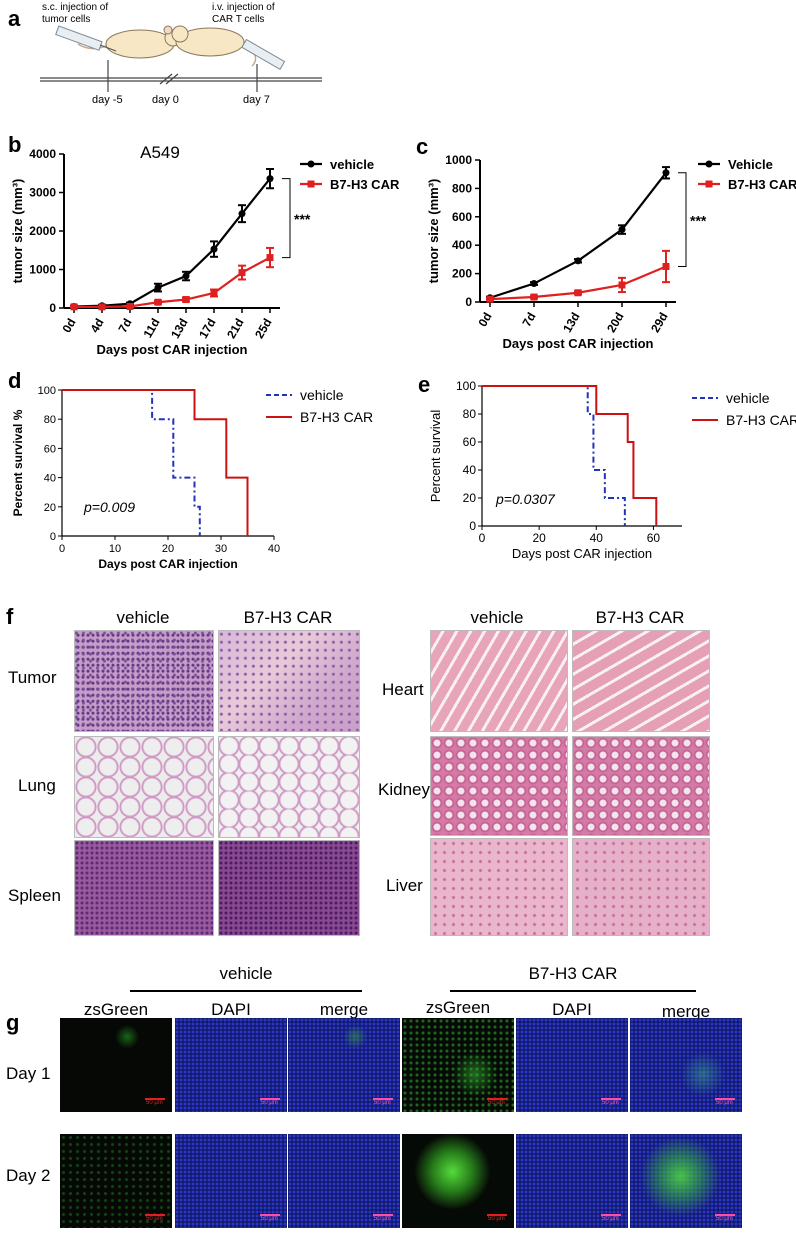  What do you see at coordinates (424, 384) in the screenshot?
I see `panel-e-label: e` at bounding box center [424, 384].